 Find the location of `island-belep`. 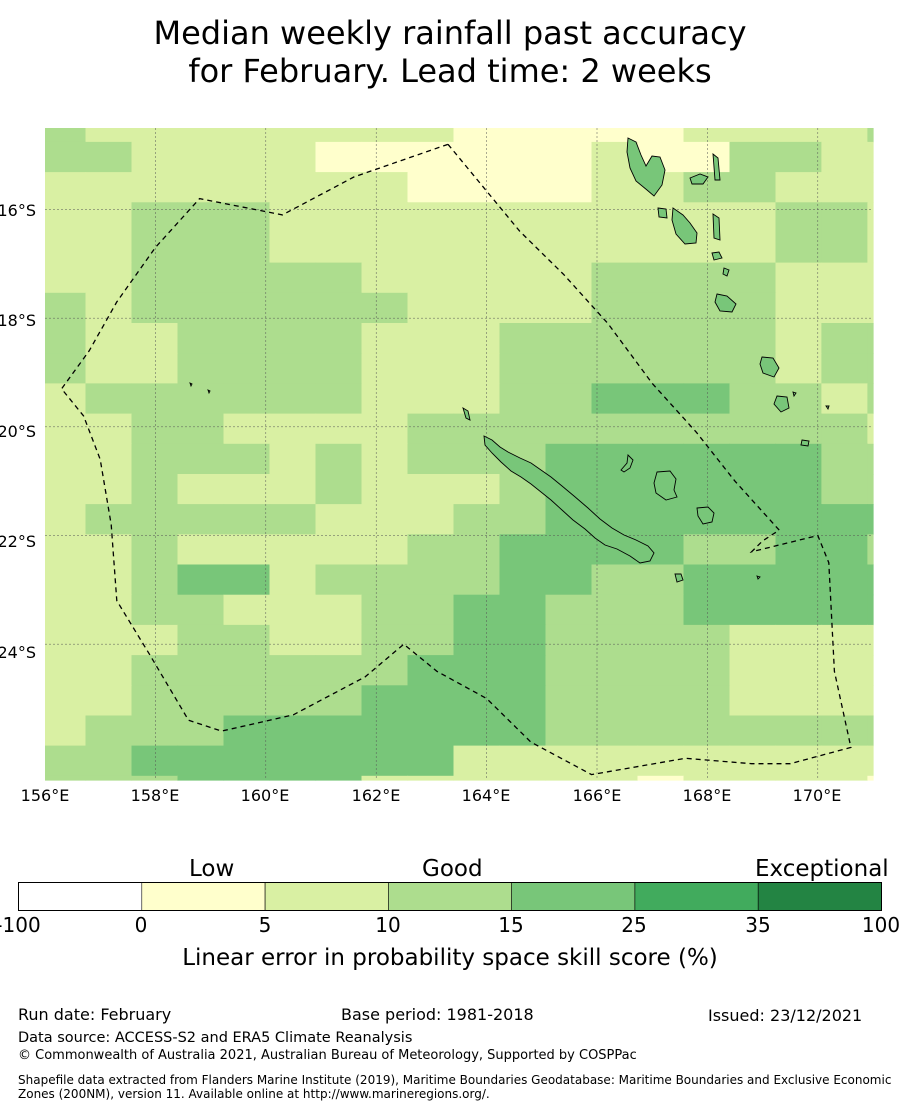

island-belep is located at coordinates (466, 414).